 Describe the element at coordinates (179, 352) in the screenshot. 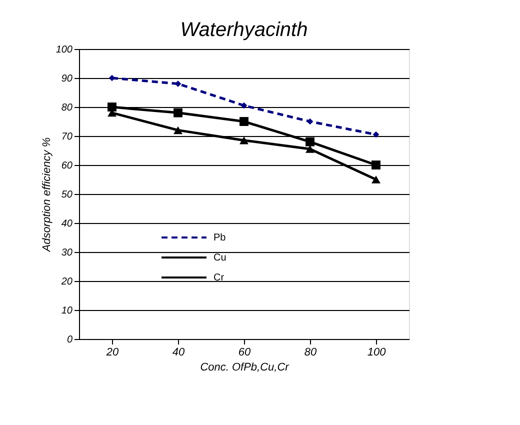

I see `x-tick-label: 40` at that location.